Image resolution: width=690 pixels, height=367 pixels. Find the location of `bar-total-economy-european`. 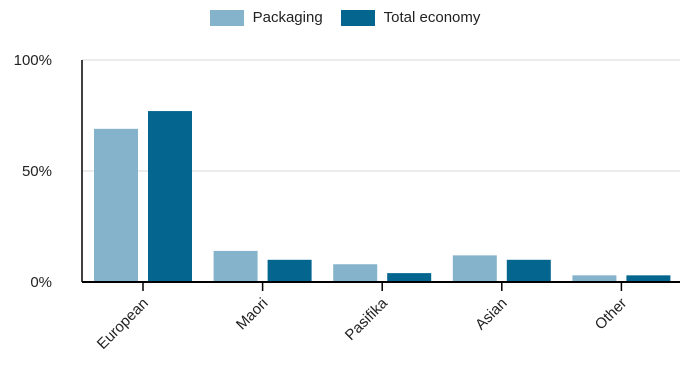

bar-total-economy-european is located at coordinates (170, 196).